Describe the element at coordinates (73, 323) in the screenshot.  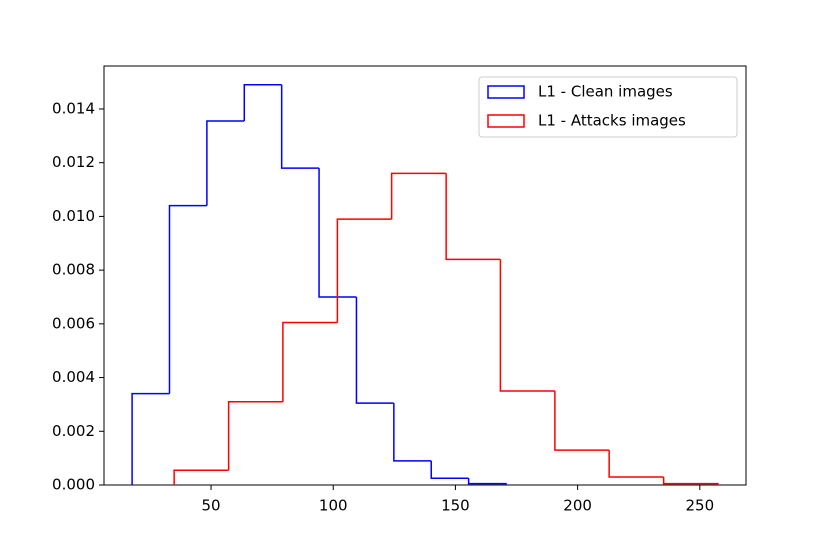
I see `y-tick-label: 0.006` at that location.